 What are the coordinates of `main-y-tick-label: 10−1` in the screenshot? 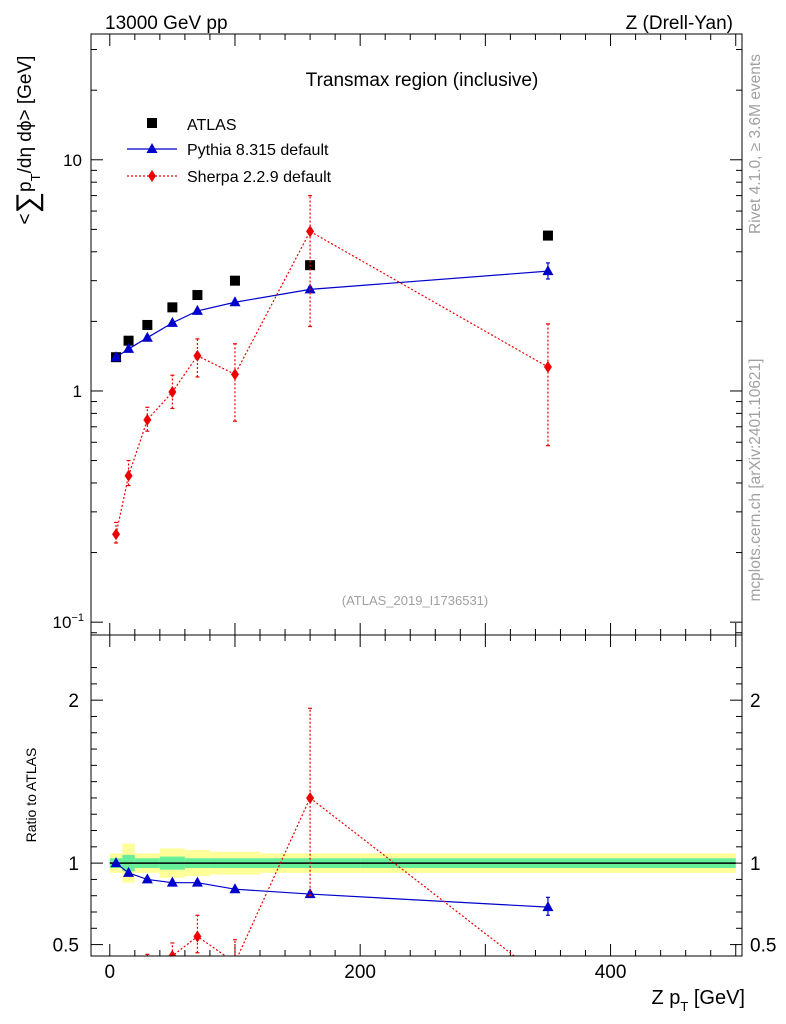 It's located at (68, 622).